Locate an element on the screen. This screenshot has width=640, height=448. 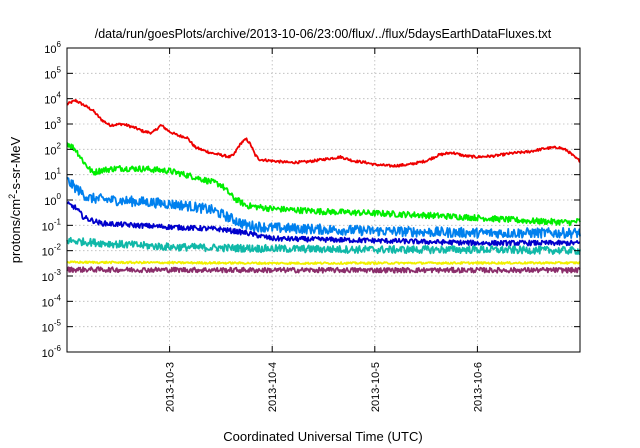
y-tick-label: 10⁻⁶ is located at coordinates (52, 352).